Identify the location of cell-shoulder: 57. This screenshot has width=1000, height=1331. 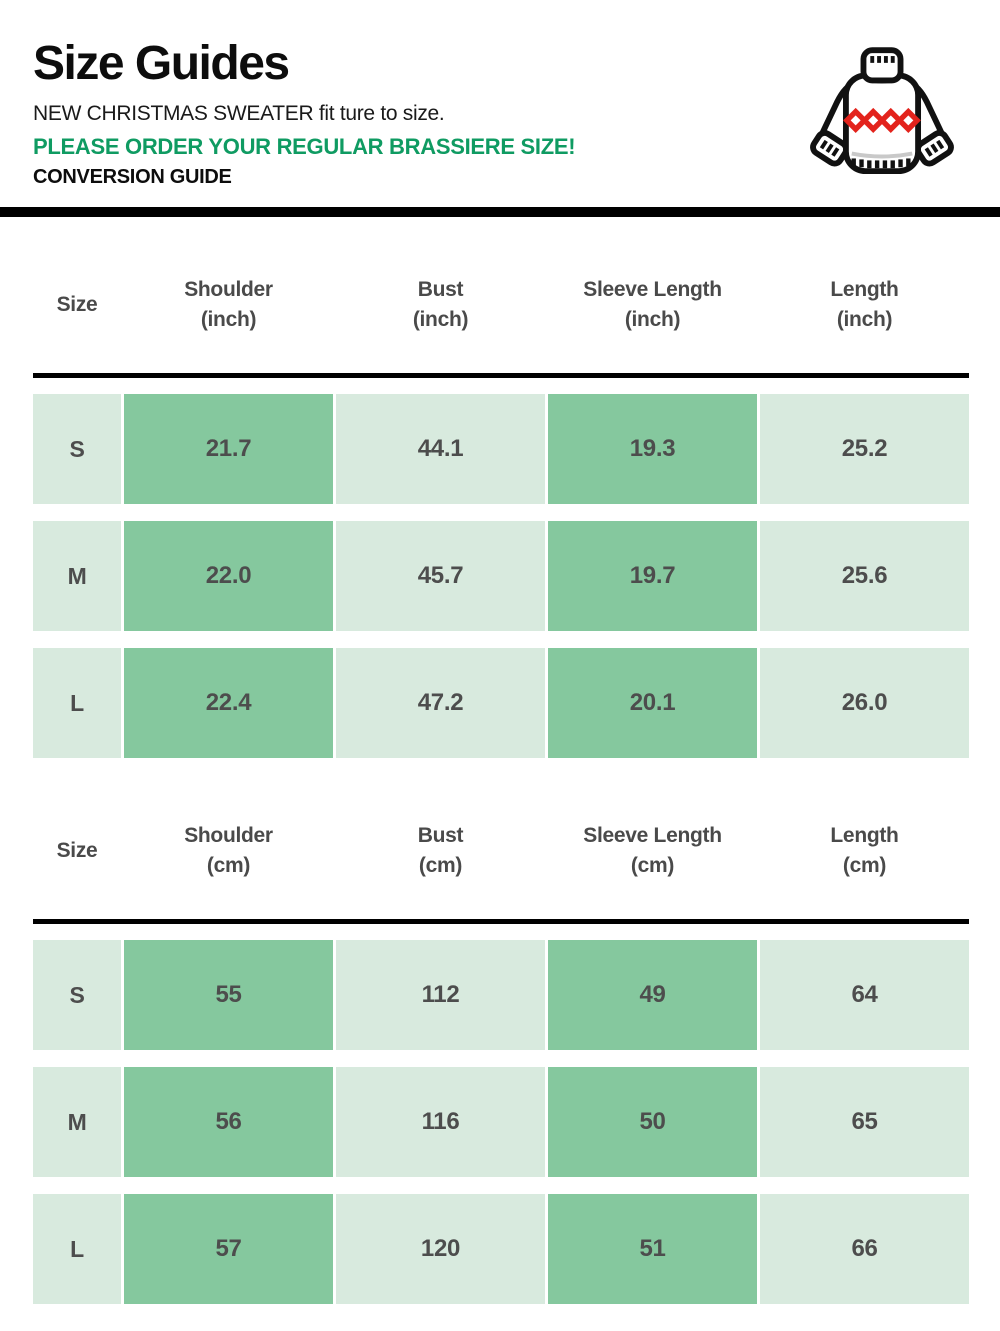
(228, 1249).